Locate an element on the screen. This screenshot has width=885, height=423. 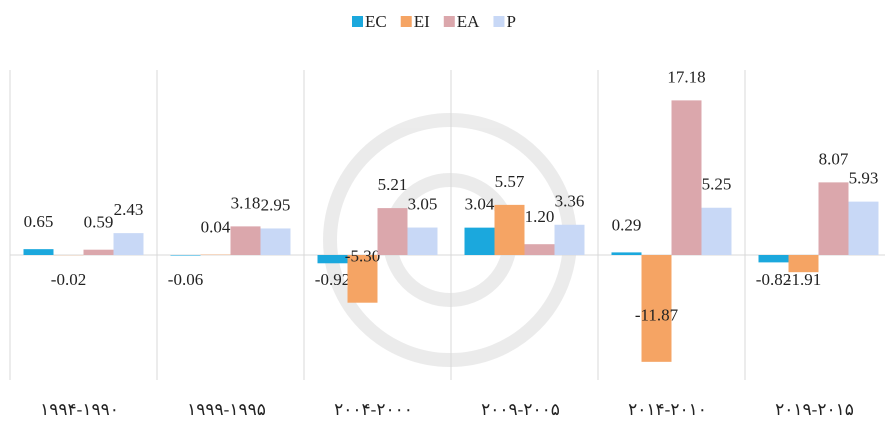
data-label: 5.25 is located at coordinates (717, 184).